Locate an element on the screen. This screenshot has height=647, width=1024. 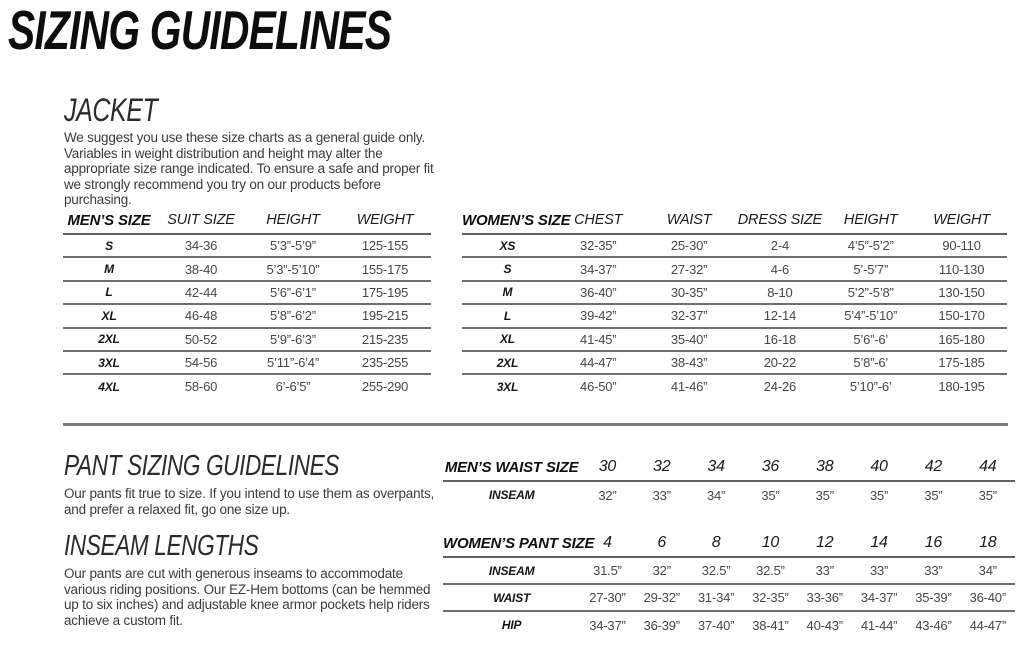
table-cell: 5’6”-6’ is located at coordinates (871, 339).